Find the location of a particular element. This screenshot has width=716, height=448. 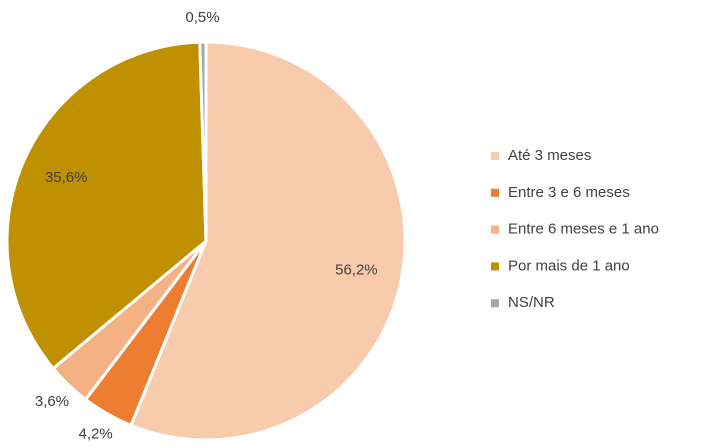

data-label: 4,2% is located at coordinates (96, 434).